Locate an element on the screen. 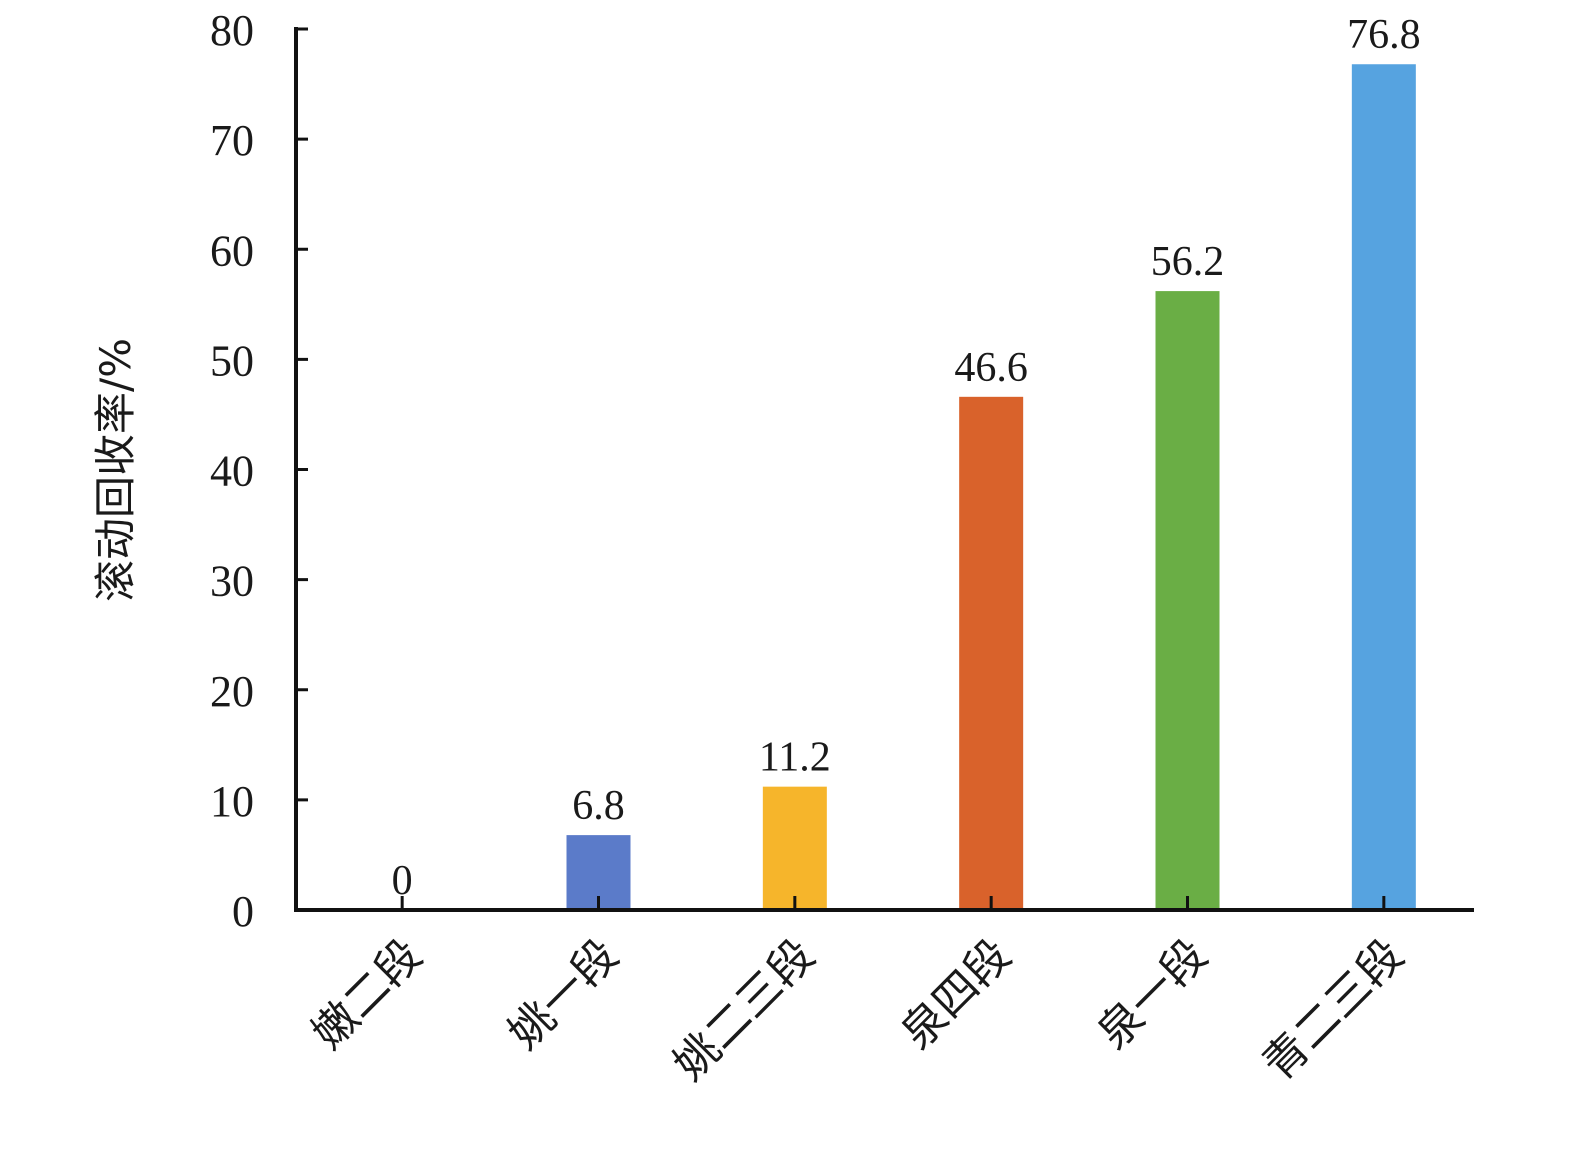  category-label: 青二三段 is located at coordinates (1333, 1010).